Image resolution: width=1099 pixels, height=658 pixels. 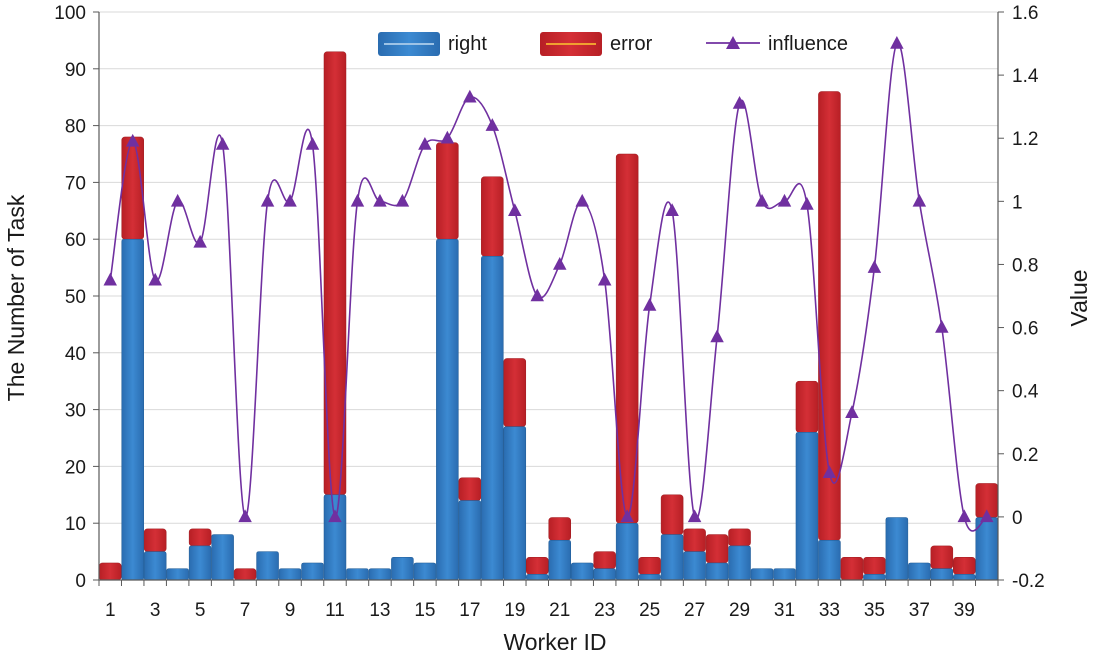 What do you see at coordinates (75, 240) in the screenshot?
I see `y-tick-label: 60` at bounding box center [75, 240].